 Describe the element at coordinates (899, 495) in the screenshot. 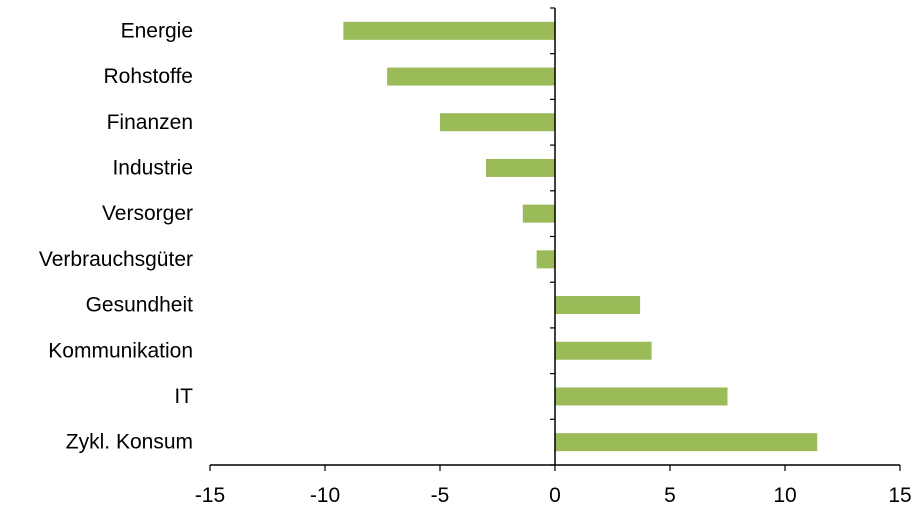

I see `x-tick-label: 15` at that location.